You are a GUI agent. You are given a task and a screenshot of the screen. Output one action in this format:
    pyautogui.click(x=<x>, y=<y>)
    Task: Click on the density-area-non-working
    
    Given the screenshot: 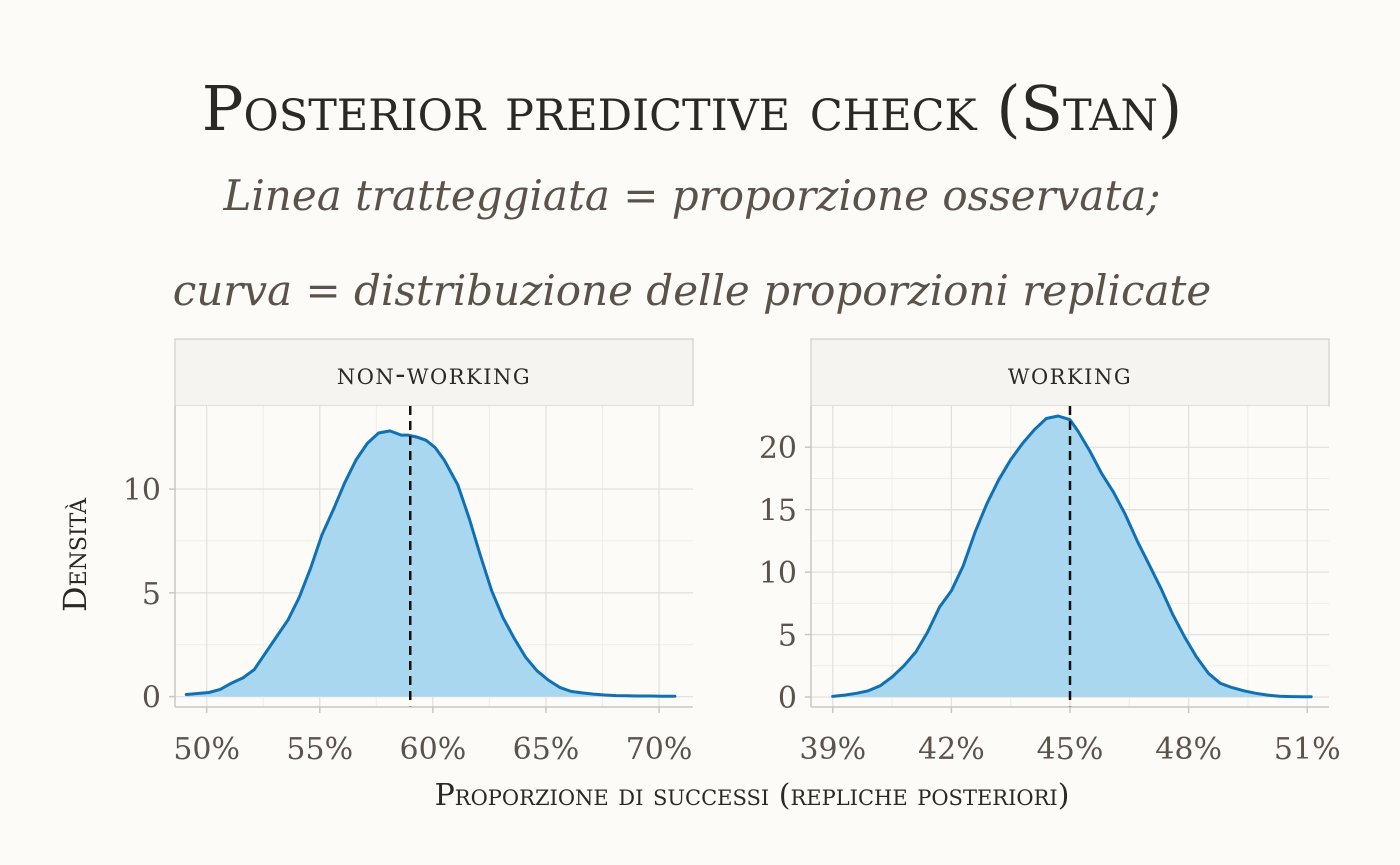 What is the action you would take?
    pyautogui.click(x=430, y=563)
    